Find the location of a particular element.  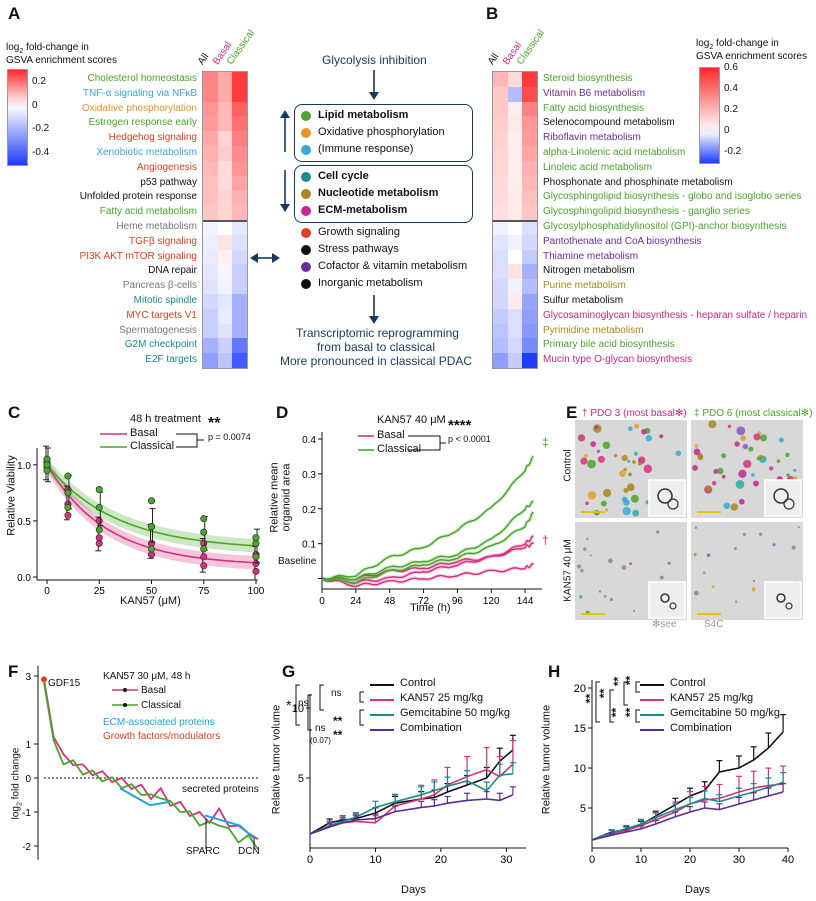

heatmap-row-label: alpha-Linolenic acid metabolism is located at coordinates (614, 152).